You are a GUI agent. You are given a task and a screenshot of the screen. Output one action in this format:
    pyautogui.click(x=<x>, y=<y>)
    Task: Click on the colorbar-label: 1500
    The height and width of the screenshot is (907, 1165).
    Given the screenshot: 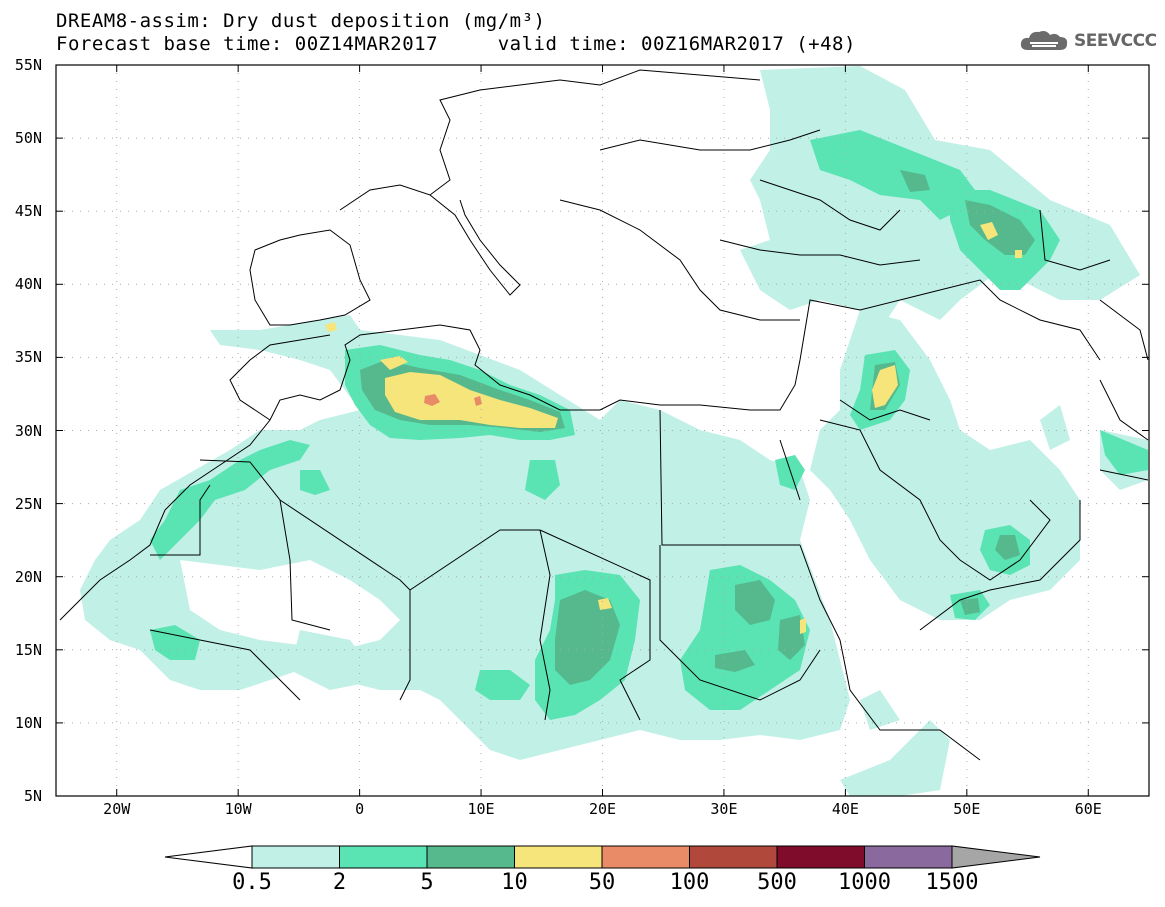 What is the action you would take?
    pyautogui.click(x=952, y=882)
    